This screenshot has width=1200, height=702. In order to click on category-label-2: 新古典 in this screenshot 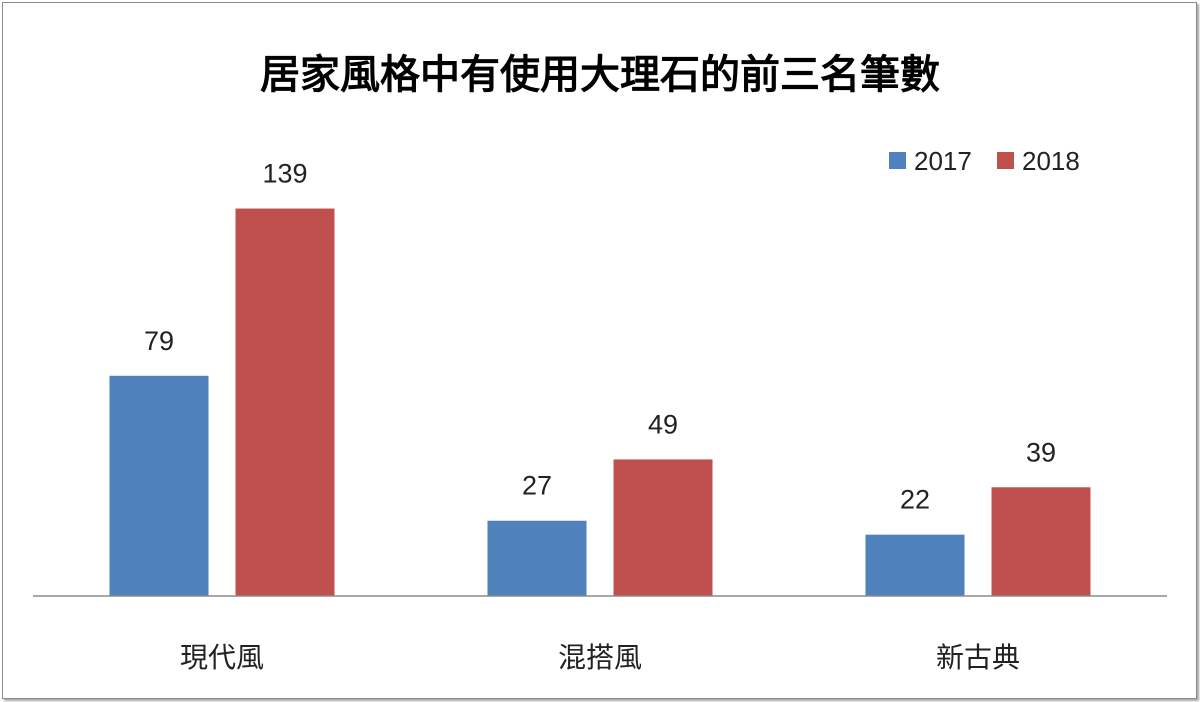, I will do `click(978, 657)`.